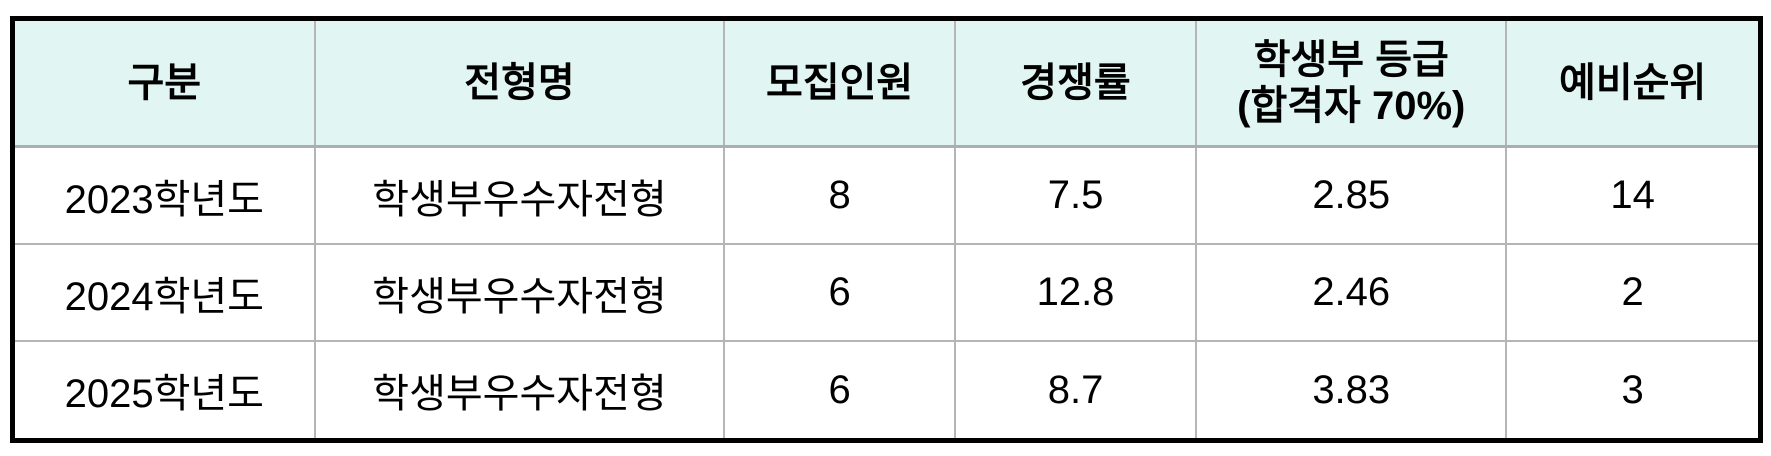  Describe the element at coordinates (1633, 195) in the screenshot. I see `cell-waitlist-rank: 14` at that location.